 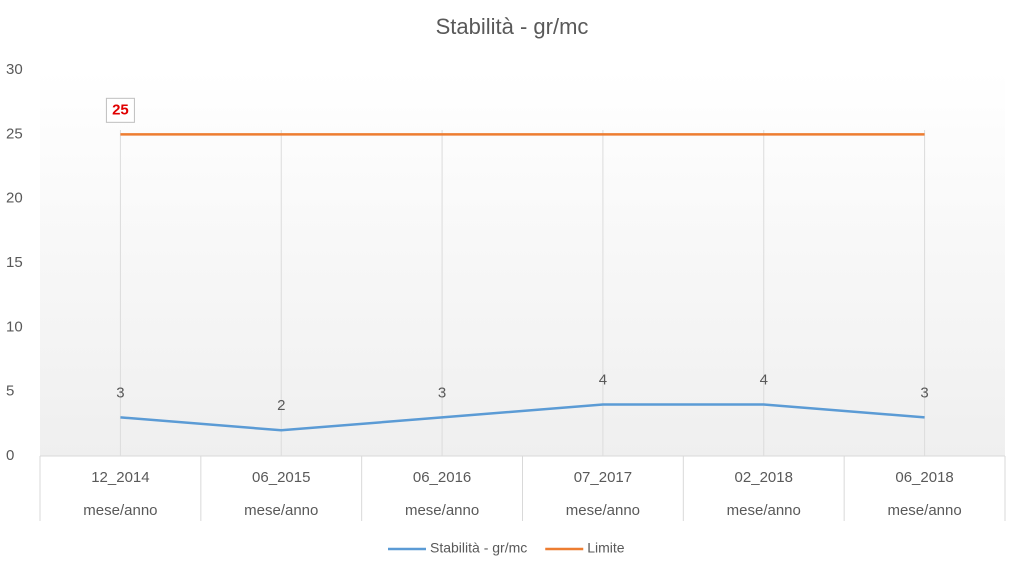 I want to click on y-tick-label: 30, so click(x=14, y=69).